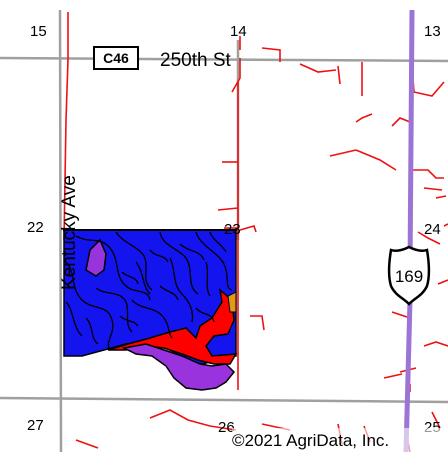  Describe the element at coordinates (178, 367) in the screenshot. I see `soil-purple-south` at that location.